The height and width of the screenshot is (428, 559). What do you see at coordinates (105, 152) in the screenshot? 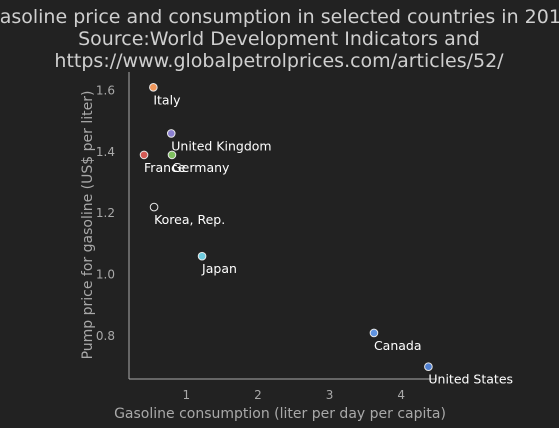
I see `y-tick-label: 1.4` at bounding box center [105, 152].